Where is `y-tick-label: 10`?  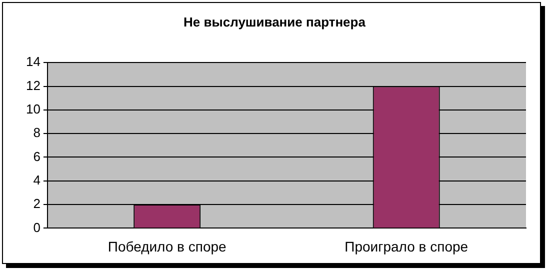 y-tick-label: 10 is located at coordinates (33, 108).